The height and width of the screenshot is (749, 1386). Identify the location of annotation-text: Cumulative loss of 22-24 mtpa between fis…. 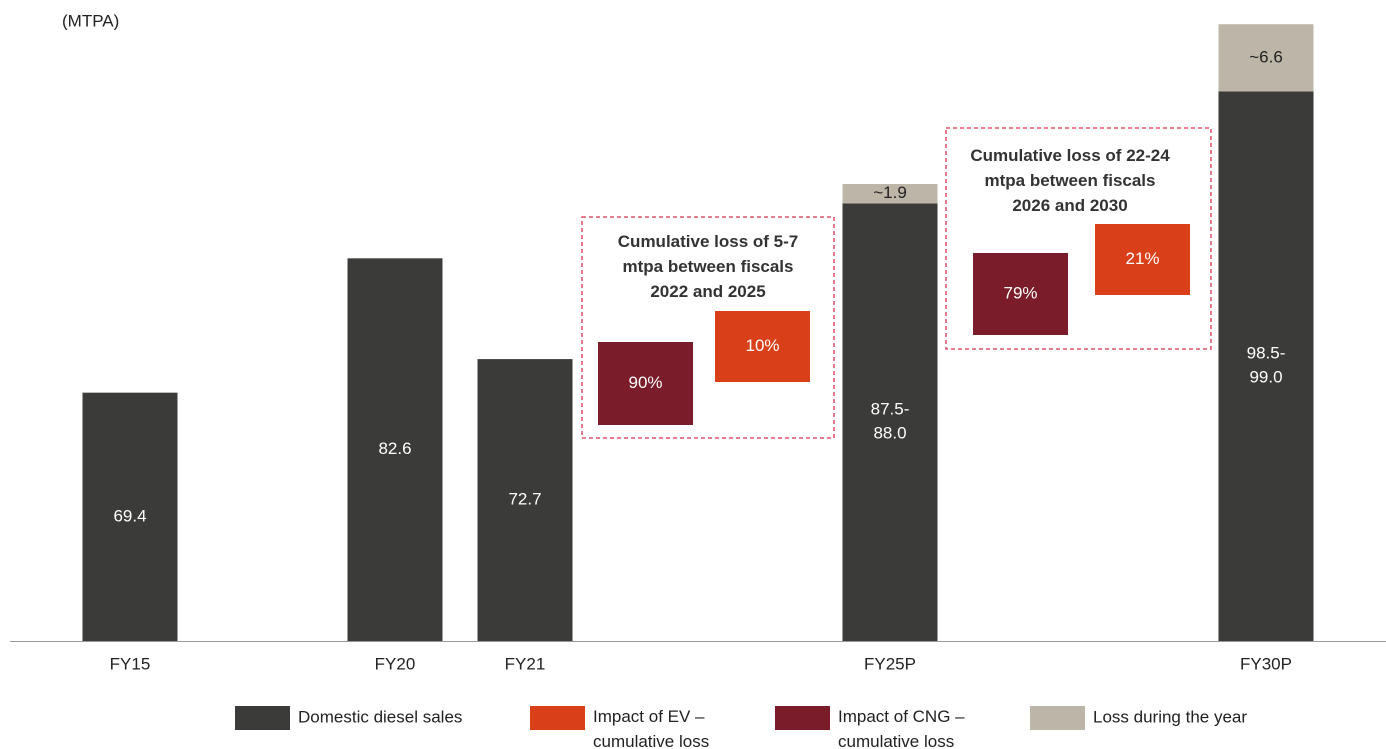
(1070, 180).